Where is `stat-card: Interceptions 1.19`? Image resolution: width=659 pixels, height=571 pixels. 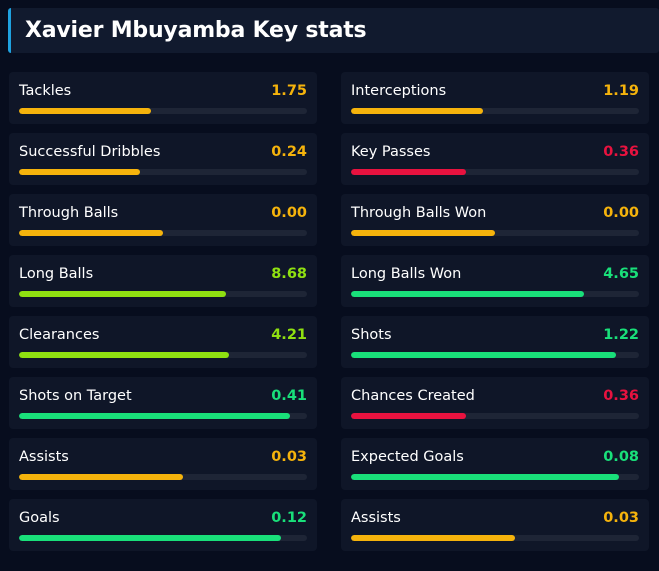
stat-card: Interceptions 1.19 is located at coordinates (495, 98).